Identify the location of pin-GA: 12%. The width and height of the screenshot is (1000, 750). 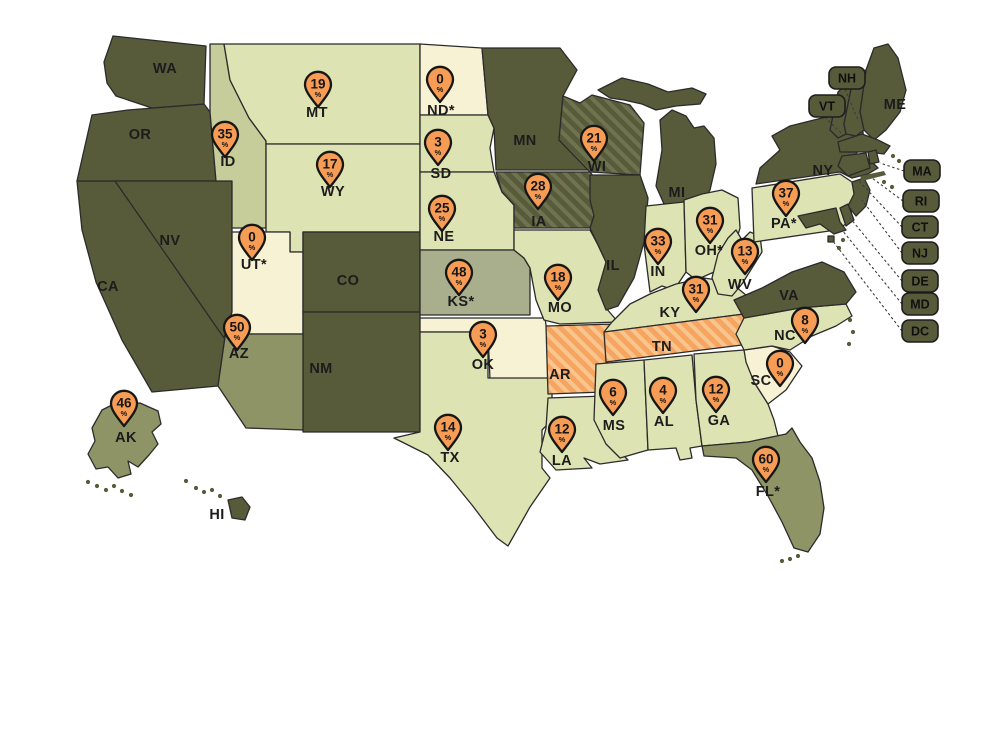
(716, 394).